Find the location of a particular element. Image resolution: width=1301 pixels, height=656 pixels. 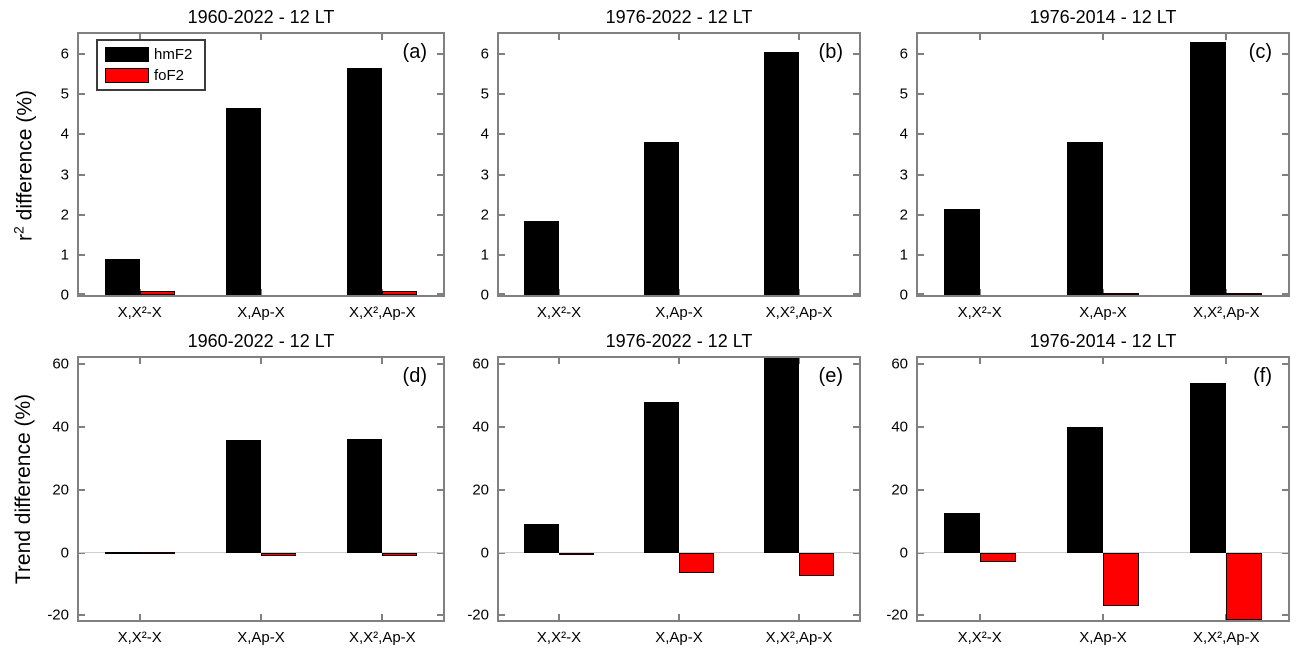

legend-box: hmF2 foF2 is located at coordinates (151, 65).